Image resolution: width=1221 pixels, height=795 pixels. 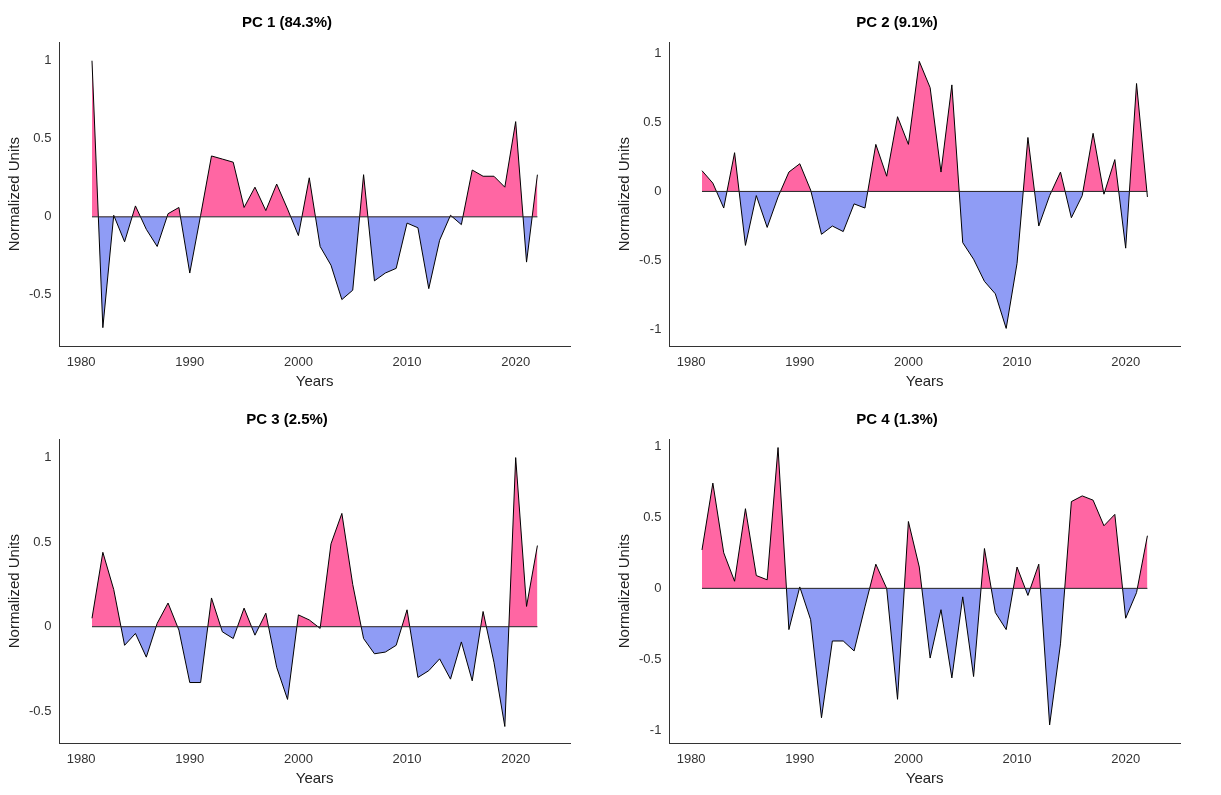 What do you see at coordinates (287, 419) in the screenshot?
I see `chart-title: PC 3 (2.5%)` at bounding box center [287, 419].